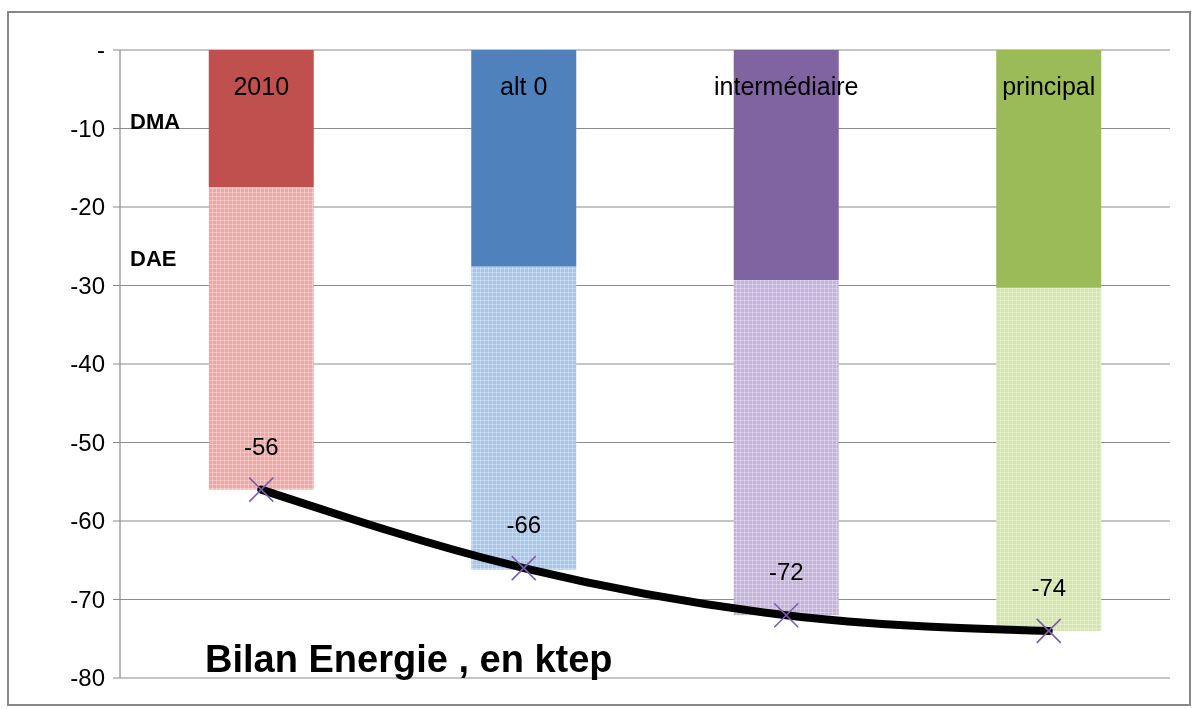 Image resolution: width=1197 pixels, height=709 pixels. Describe the element at coordinates (87, 207) in the screenshot. I see `y-tick-label: -20` at that location.